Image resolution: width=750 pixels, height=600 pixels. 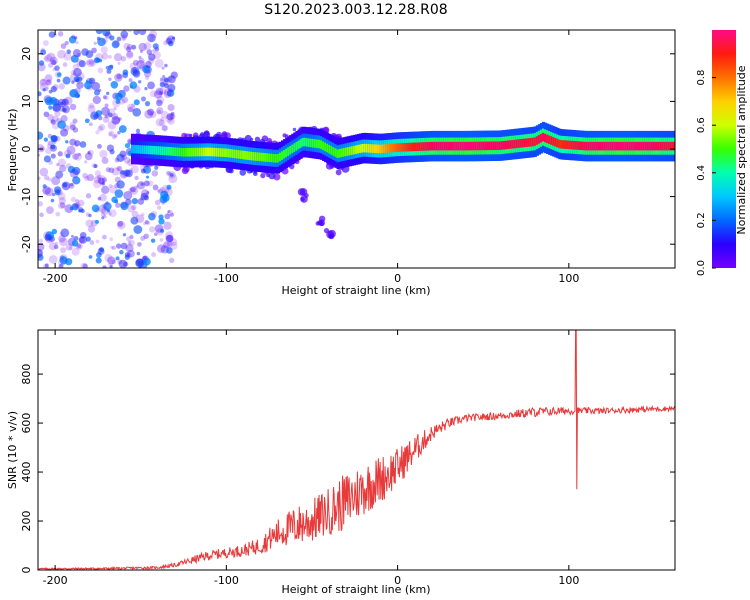 What do you see at coordinates (701, 173) in the screenshot?
I see `colorbar-tick-label: 0.4` at bounding box center [701, 173].